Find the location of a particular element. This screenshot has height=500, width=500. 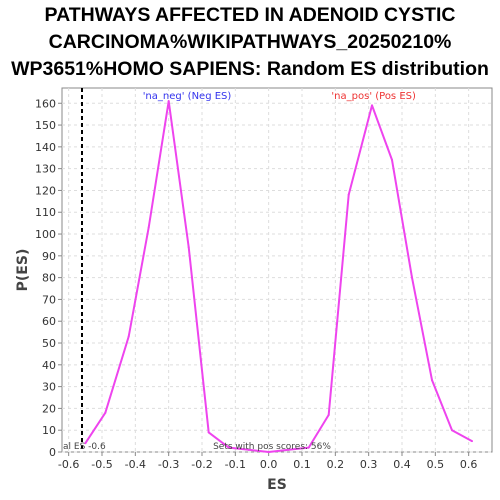

x-tick-label: -0.5 is located at coordinates (101, 464).